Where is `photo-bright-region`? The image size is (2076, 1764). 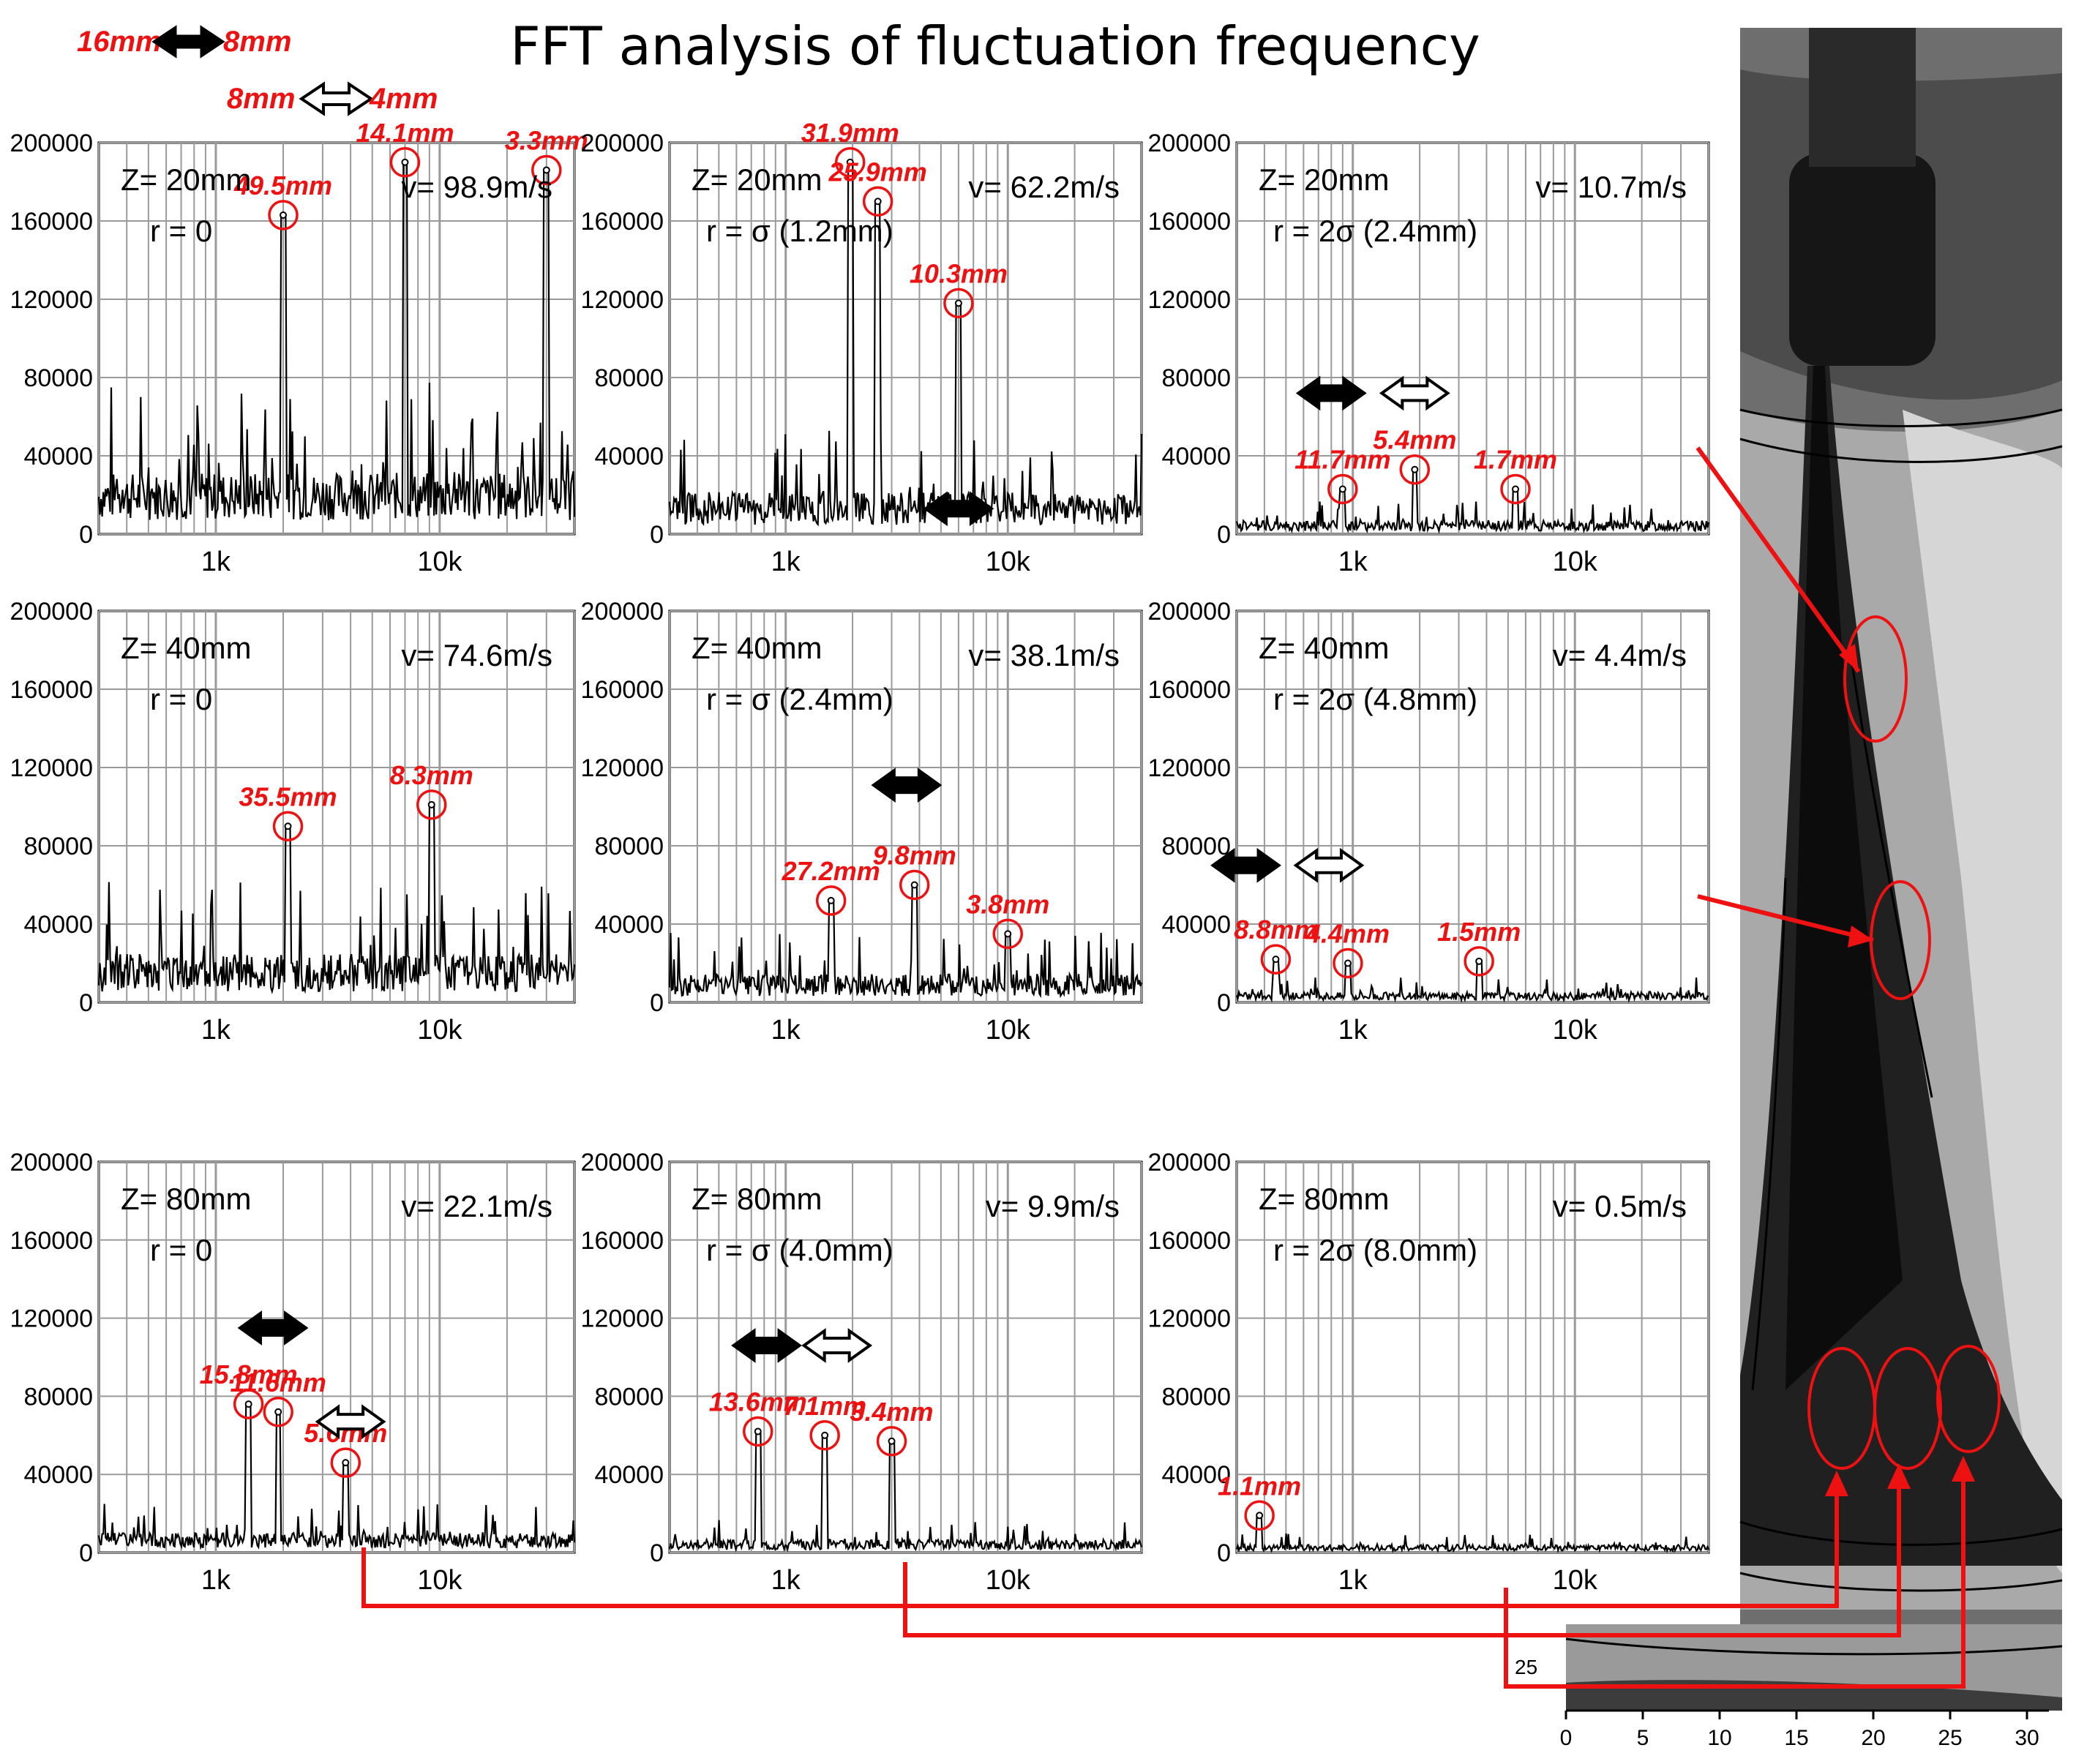 photo-bright-region is located at coordinates (1982, 992).